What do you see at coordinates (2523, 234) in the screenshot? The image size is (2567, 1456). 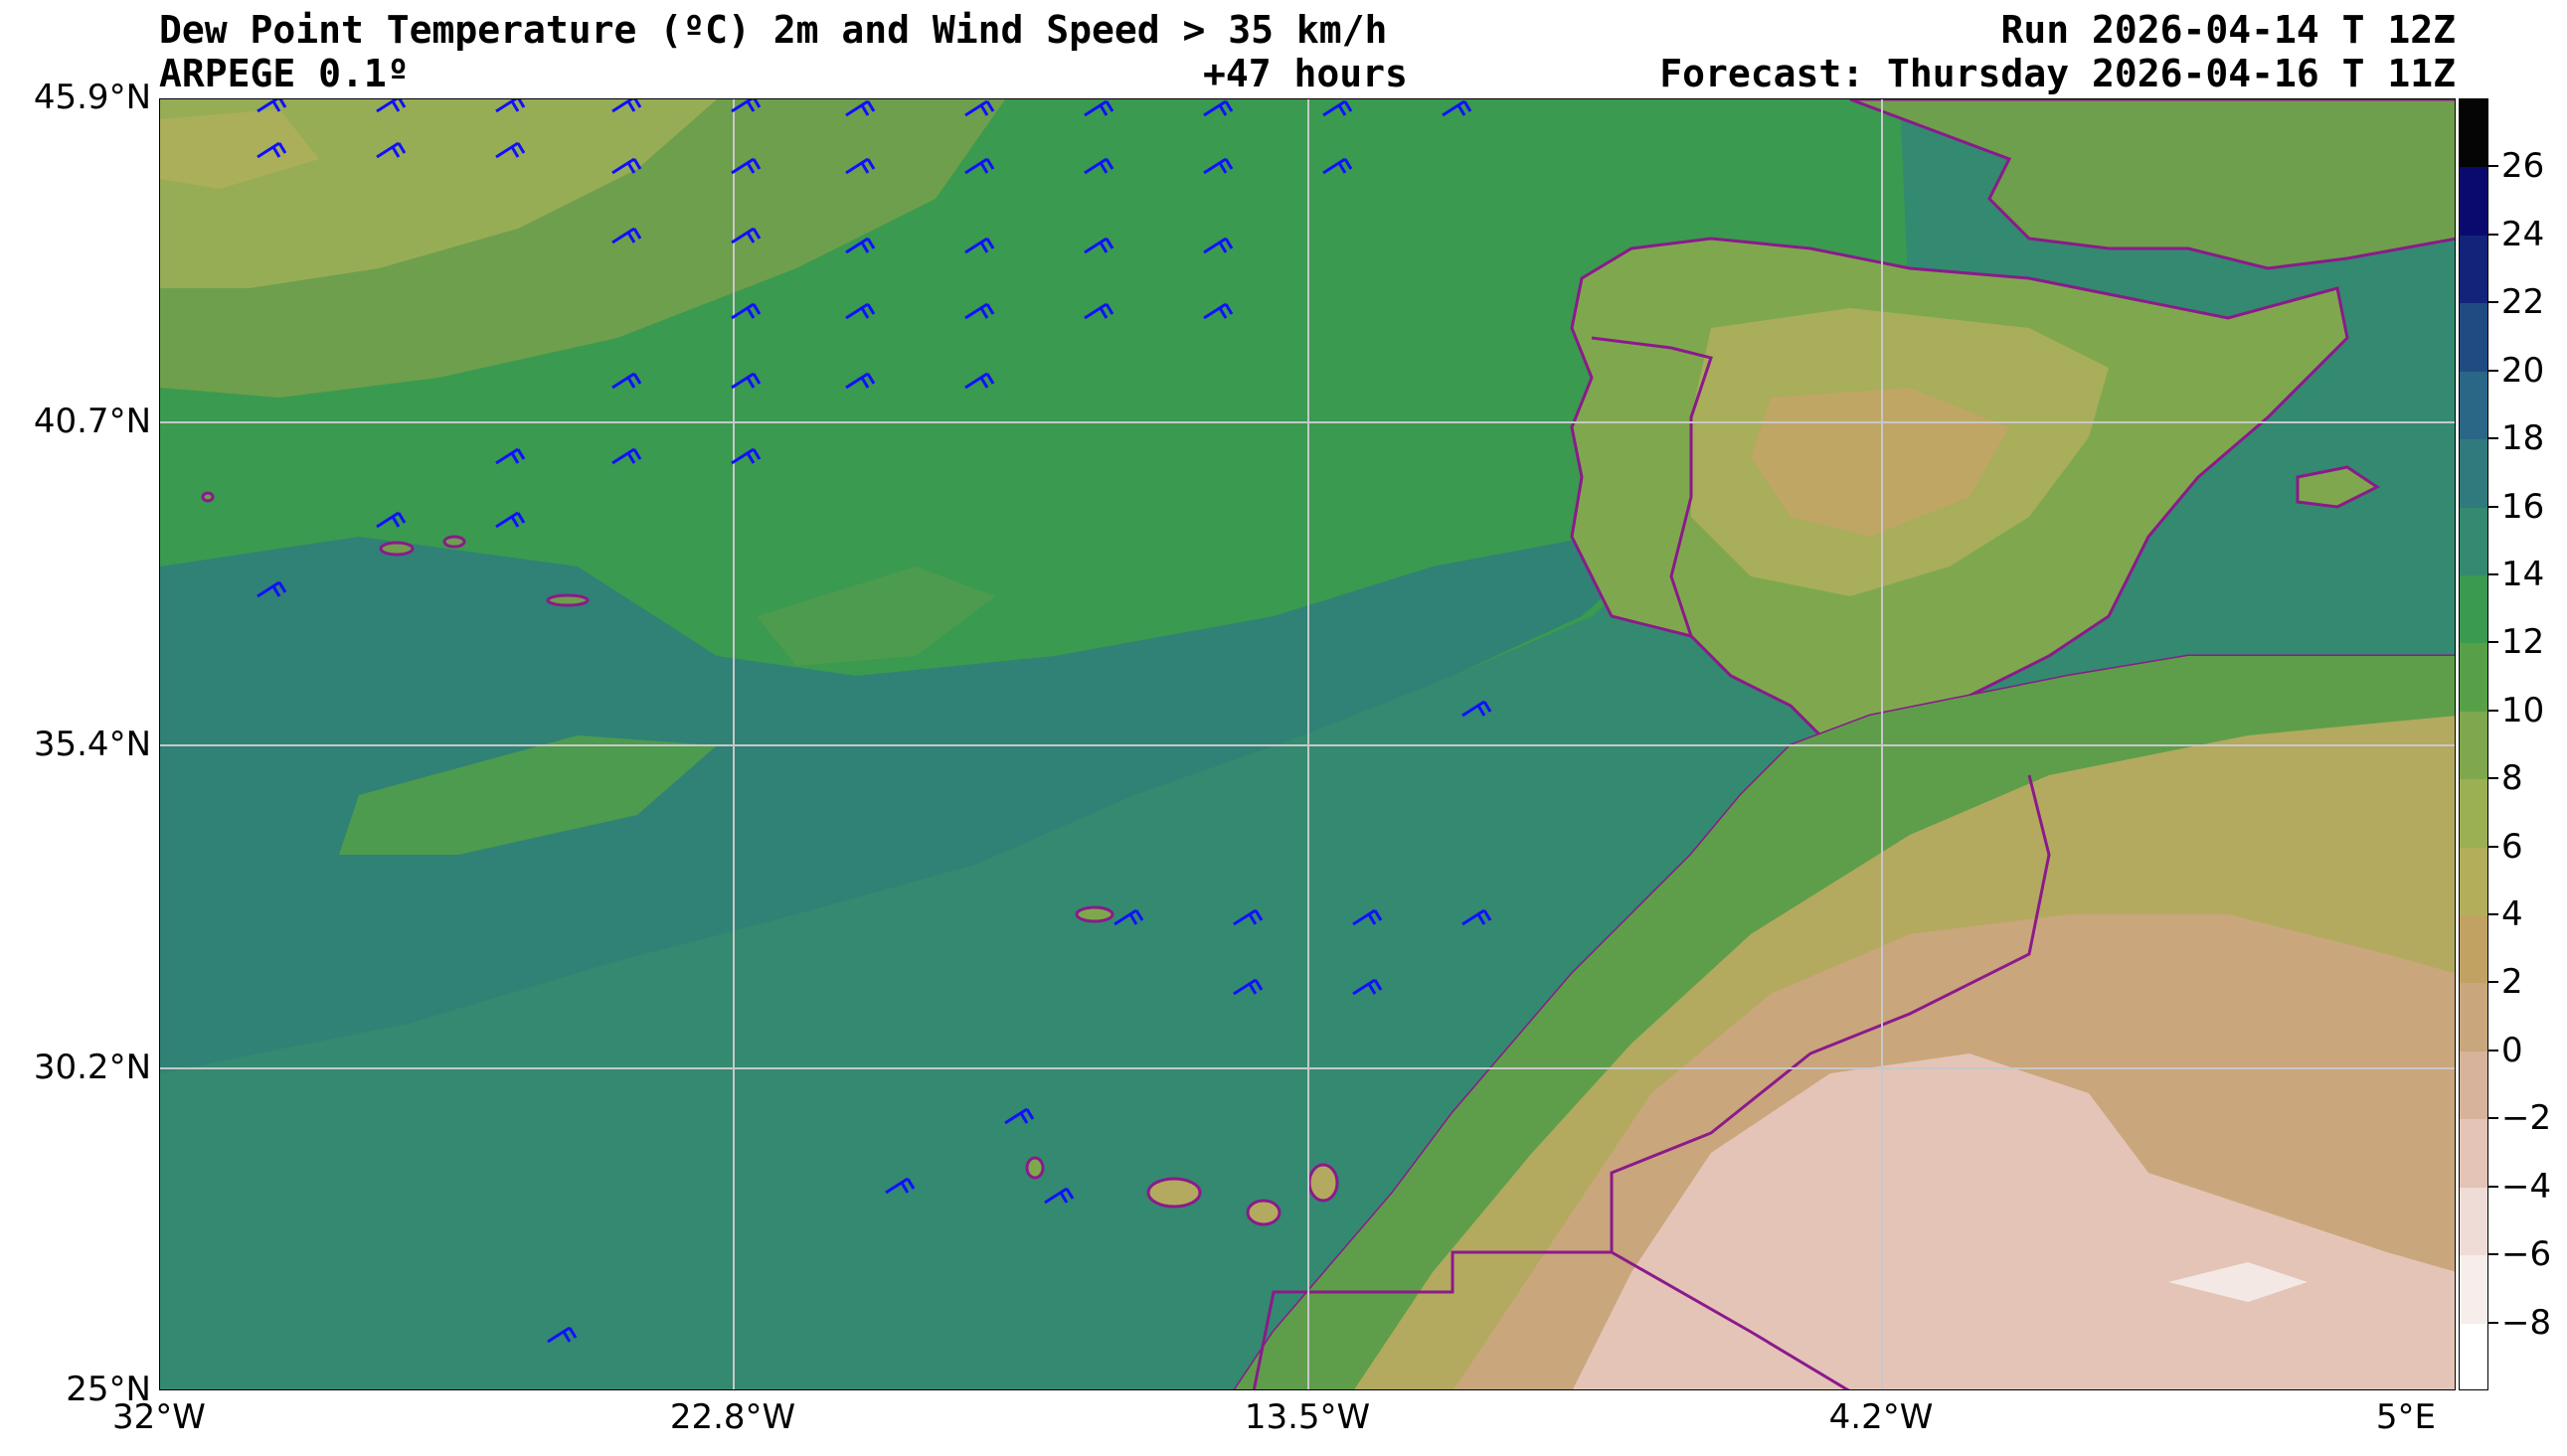 I see `colorbar-tick-label: 24` at bounding box center [2523, 234].